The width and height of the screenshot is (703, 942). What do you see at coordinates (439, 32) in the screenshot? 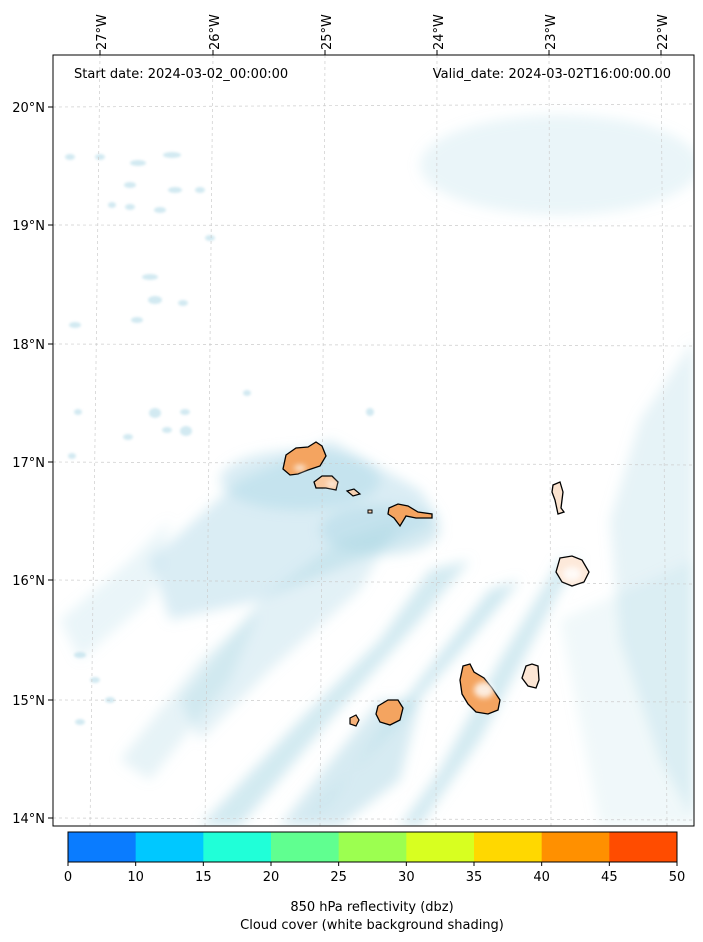
I see `lon-label-24w: 24°W` at bounding box center [439, 32].